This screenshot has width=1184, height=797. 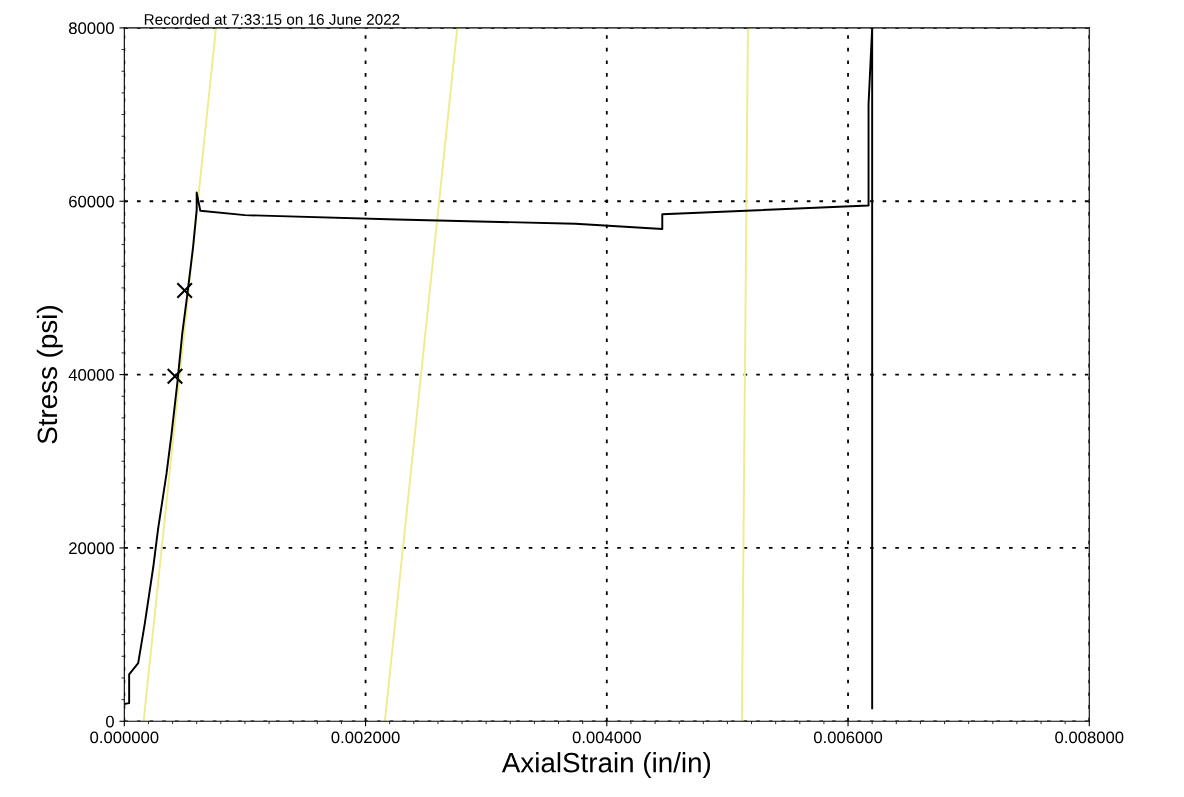 What do you see at coordinates (848, 737) in the screenshot?
I see `x-tick-label: 0.006000` at bounding box center [848, 737].